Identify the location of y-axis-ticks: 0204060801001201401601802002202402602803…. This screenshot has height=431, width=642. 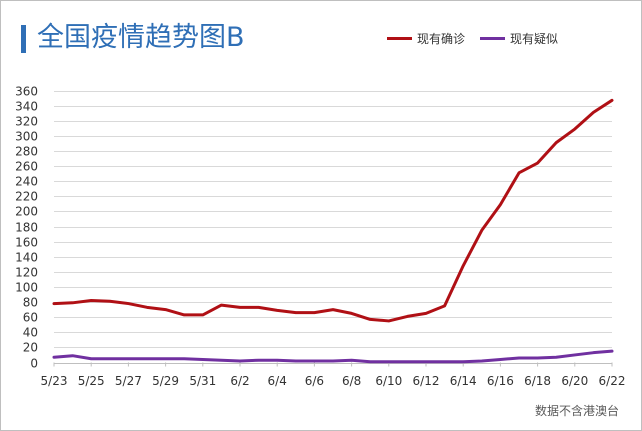
(26, 228).